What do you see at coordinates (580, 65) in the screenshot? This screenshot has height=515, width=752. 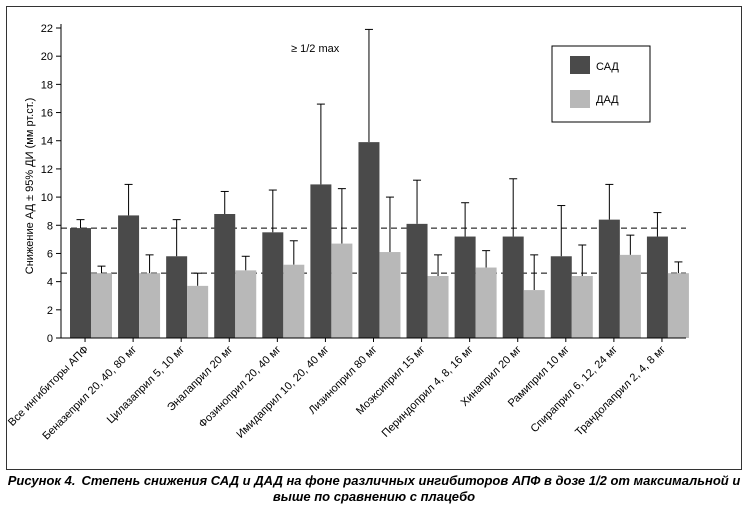 I see `legend-swatch-sad` at bounding box center [580, 65].